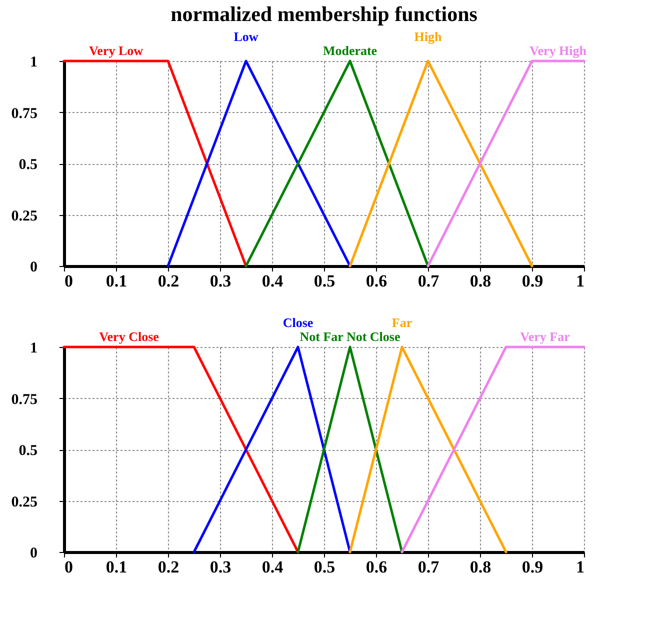 This screenshot has height=640, width=660. Describe the element at coordinates (350, 336) in the screenshot. I see `series-label: Not Far Not Close` at that location.